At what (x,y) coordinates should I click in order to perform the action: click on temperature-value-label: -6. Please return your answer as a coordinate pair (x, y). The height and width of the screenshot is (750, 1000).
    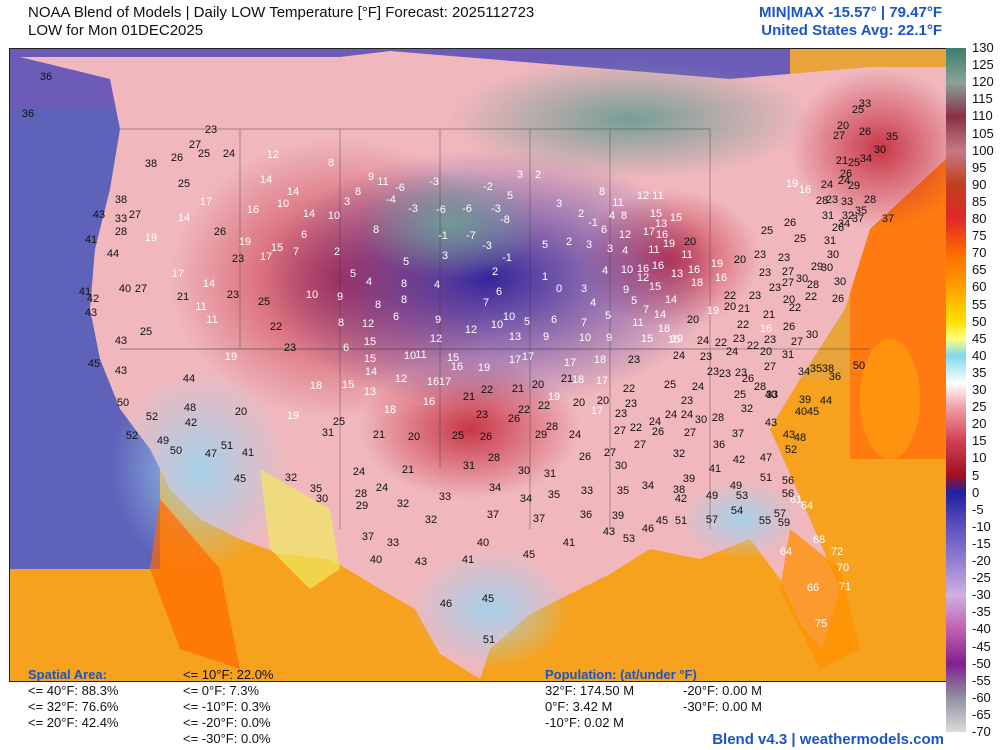
    Looking at the image, I should click on (400, 188).